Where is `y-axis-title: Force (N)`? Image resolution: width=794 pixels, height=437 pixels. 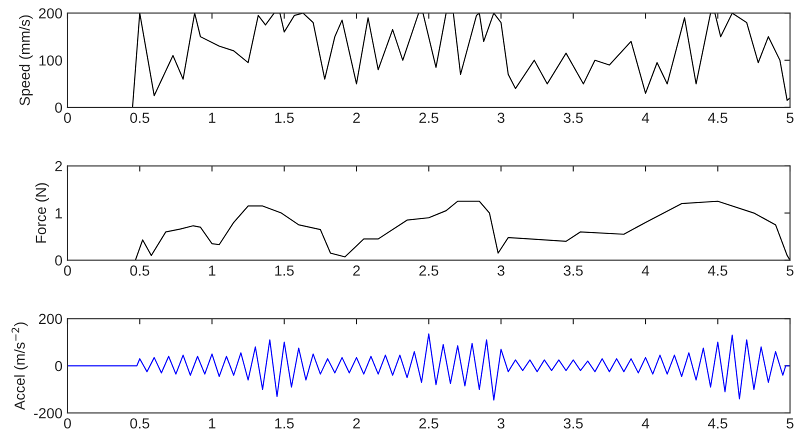 y-axis-title: Force (N) is located at coordinates (42, 213).